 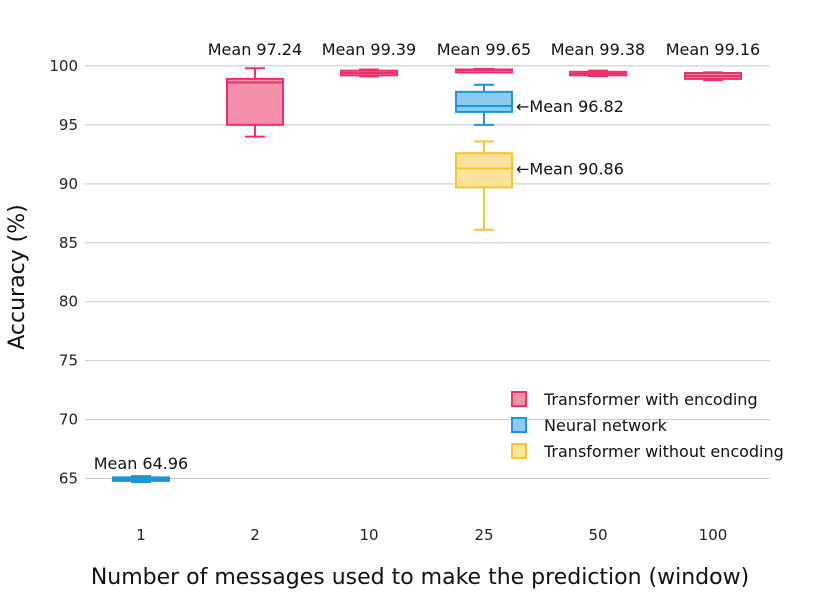 I want to click on legend-item: Neural network, so click(x=589, y=425).